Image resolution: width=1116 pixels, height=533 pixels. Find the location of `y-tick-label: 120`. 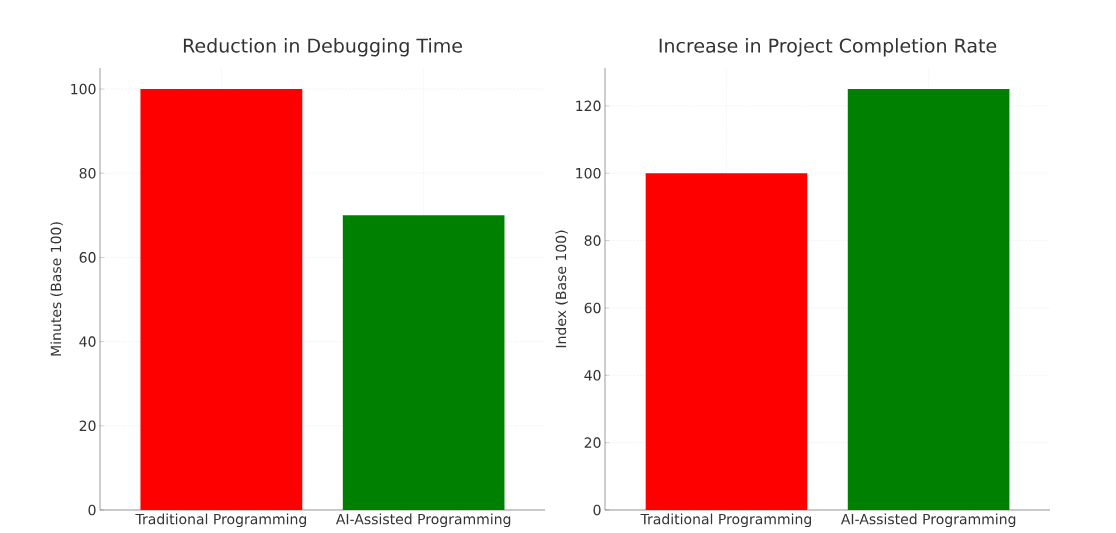

y-tick-label: 120 is located at coordinates (588, 106).